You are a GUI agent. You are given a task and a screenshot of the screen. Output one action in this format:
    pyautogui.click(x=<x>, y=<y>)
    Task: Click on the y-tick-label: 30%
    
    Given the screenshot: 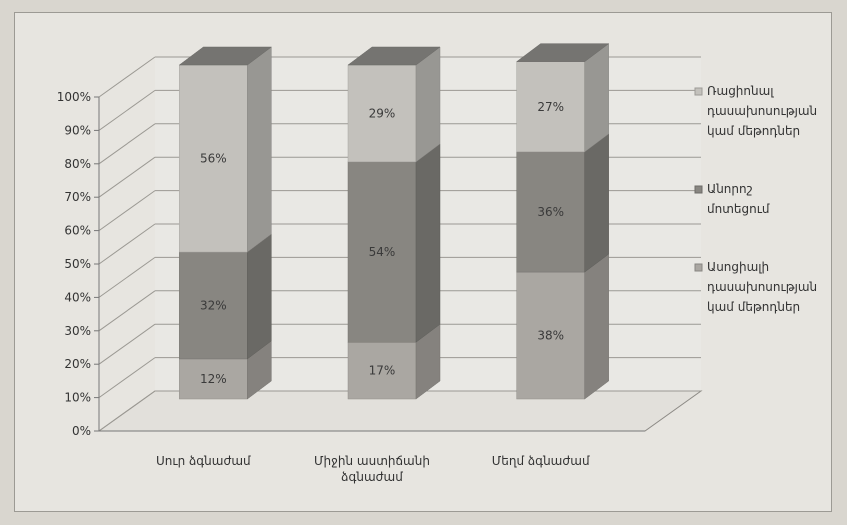 What is the action you would take?
    pyautogui.click(x=77, y=331)
    